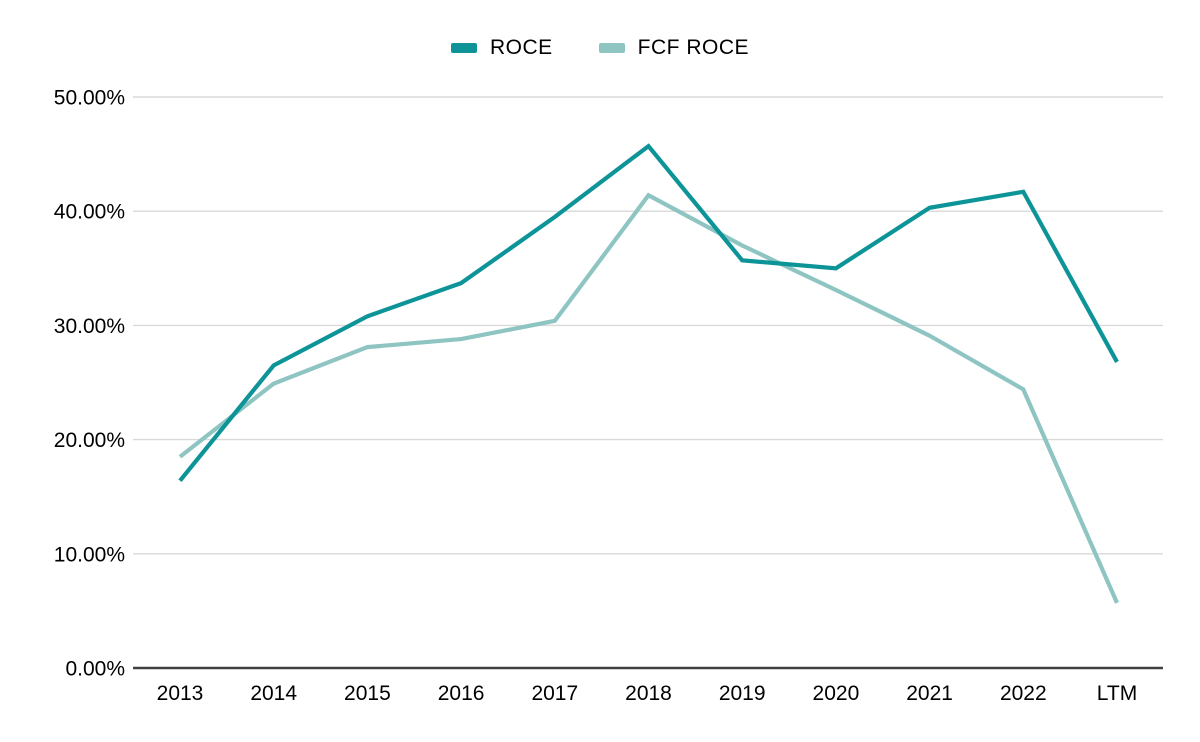  Describe the element at coordinates (463, 48) in the screenshot. I see `roce-series-swatch-icon` at that location.